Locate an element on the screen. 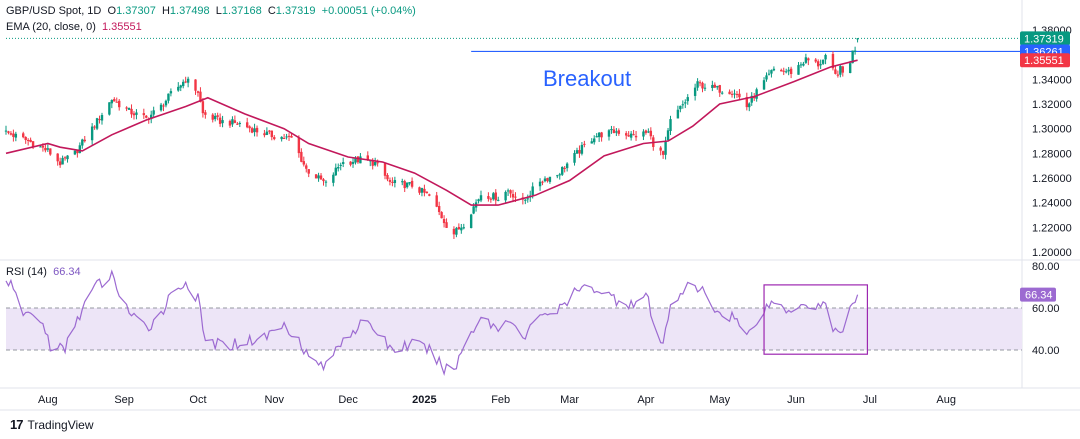 This screenshot has height=439, width=1080. rsi-highlight-box is located at coordinates (816, 319).